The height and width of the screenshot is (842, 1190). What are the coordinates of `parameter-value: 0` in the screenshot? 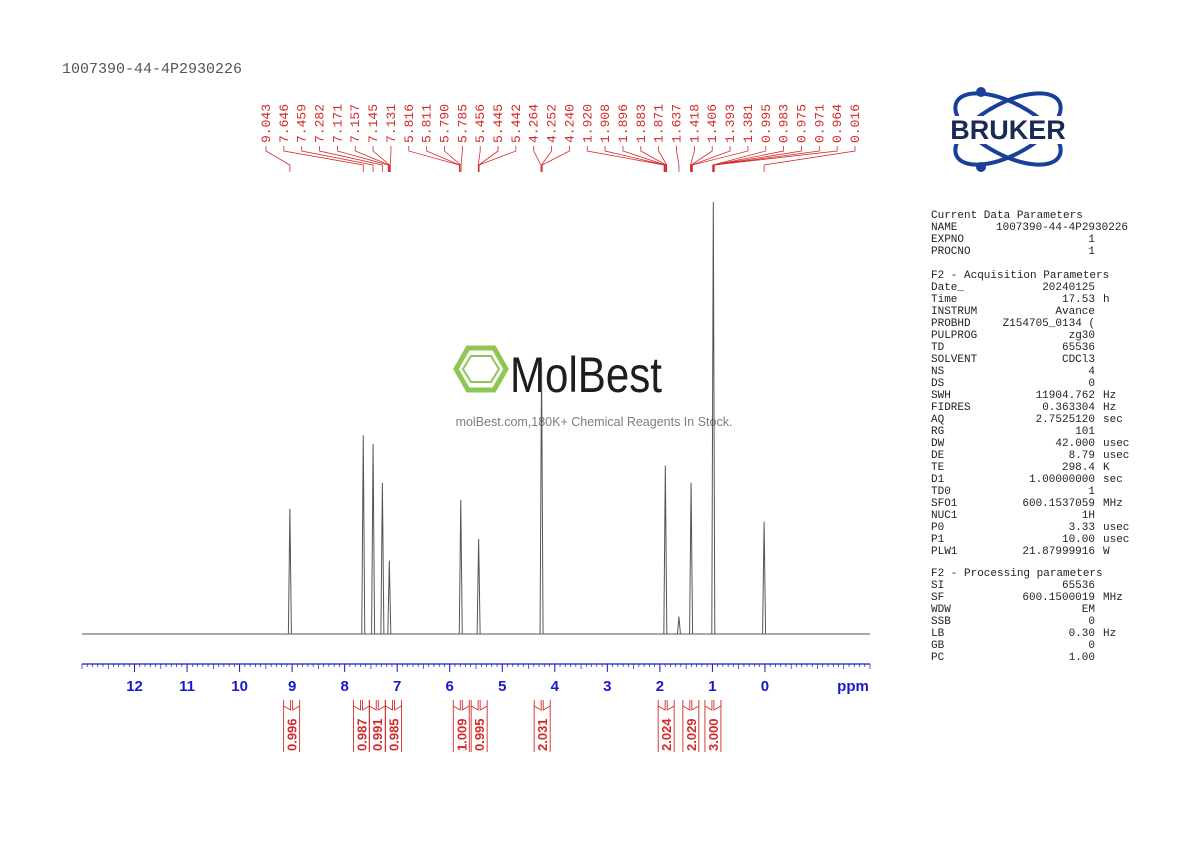 It's located at (1091, 384).